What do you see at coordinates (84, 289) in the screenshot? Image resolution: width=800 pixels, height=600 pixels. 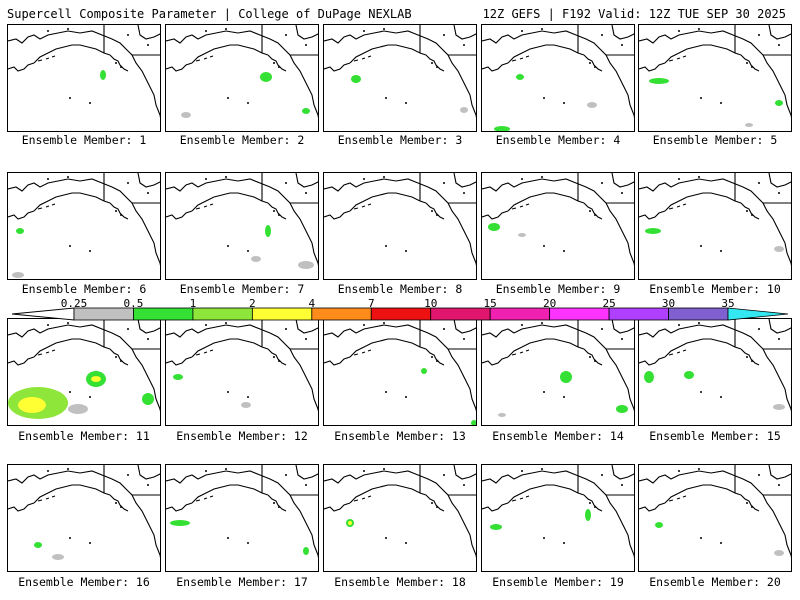 I see `member-label: Ensemble Member: 6` at bounding box center [84, 289].